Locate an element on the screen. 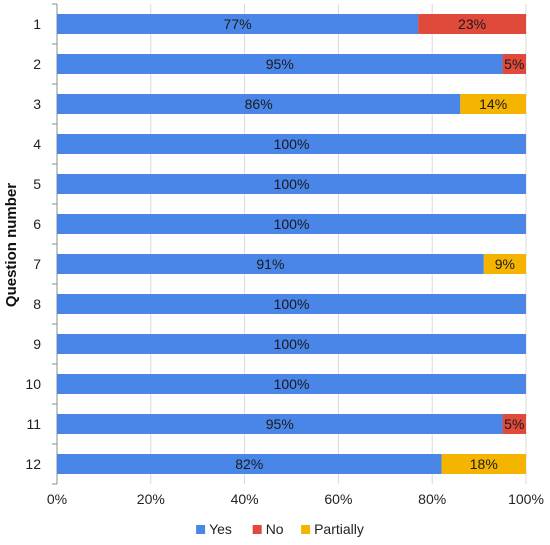 This screenshot has width=550, height=545. data-label: 9% is located at coordinates (505, 264).